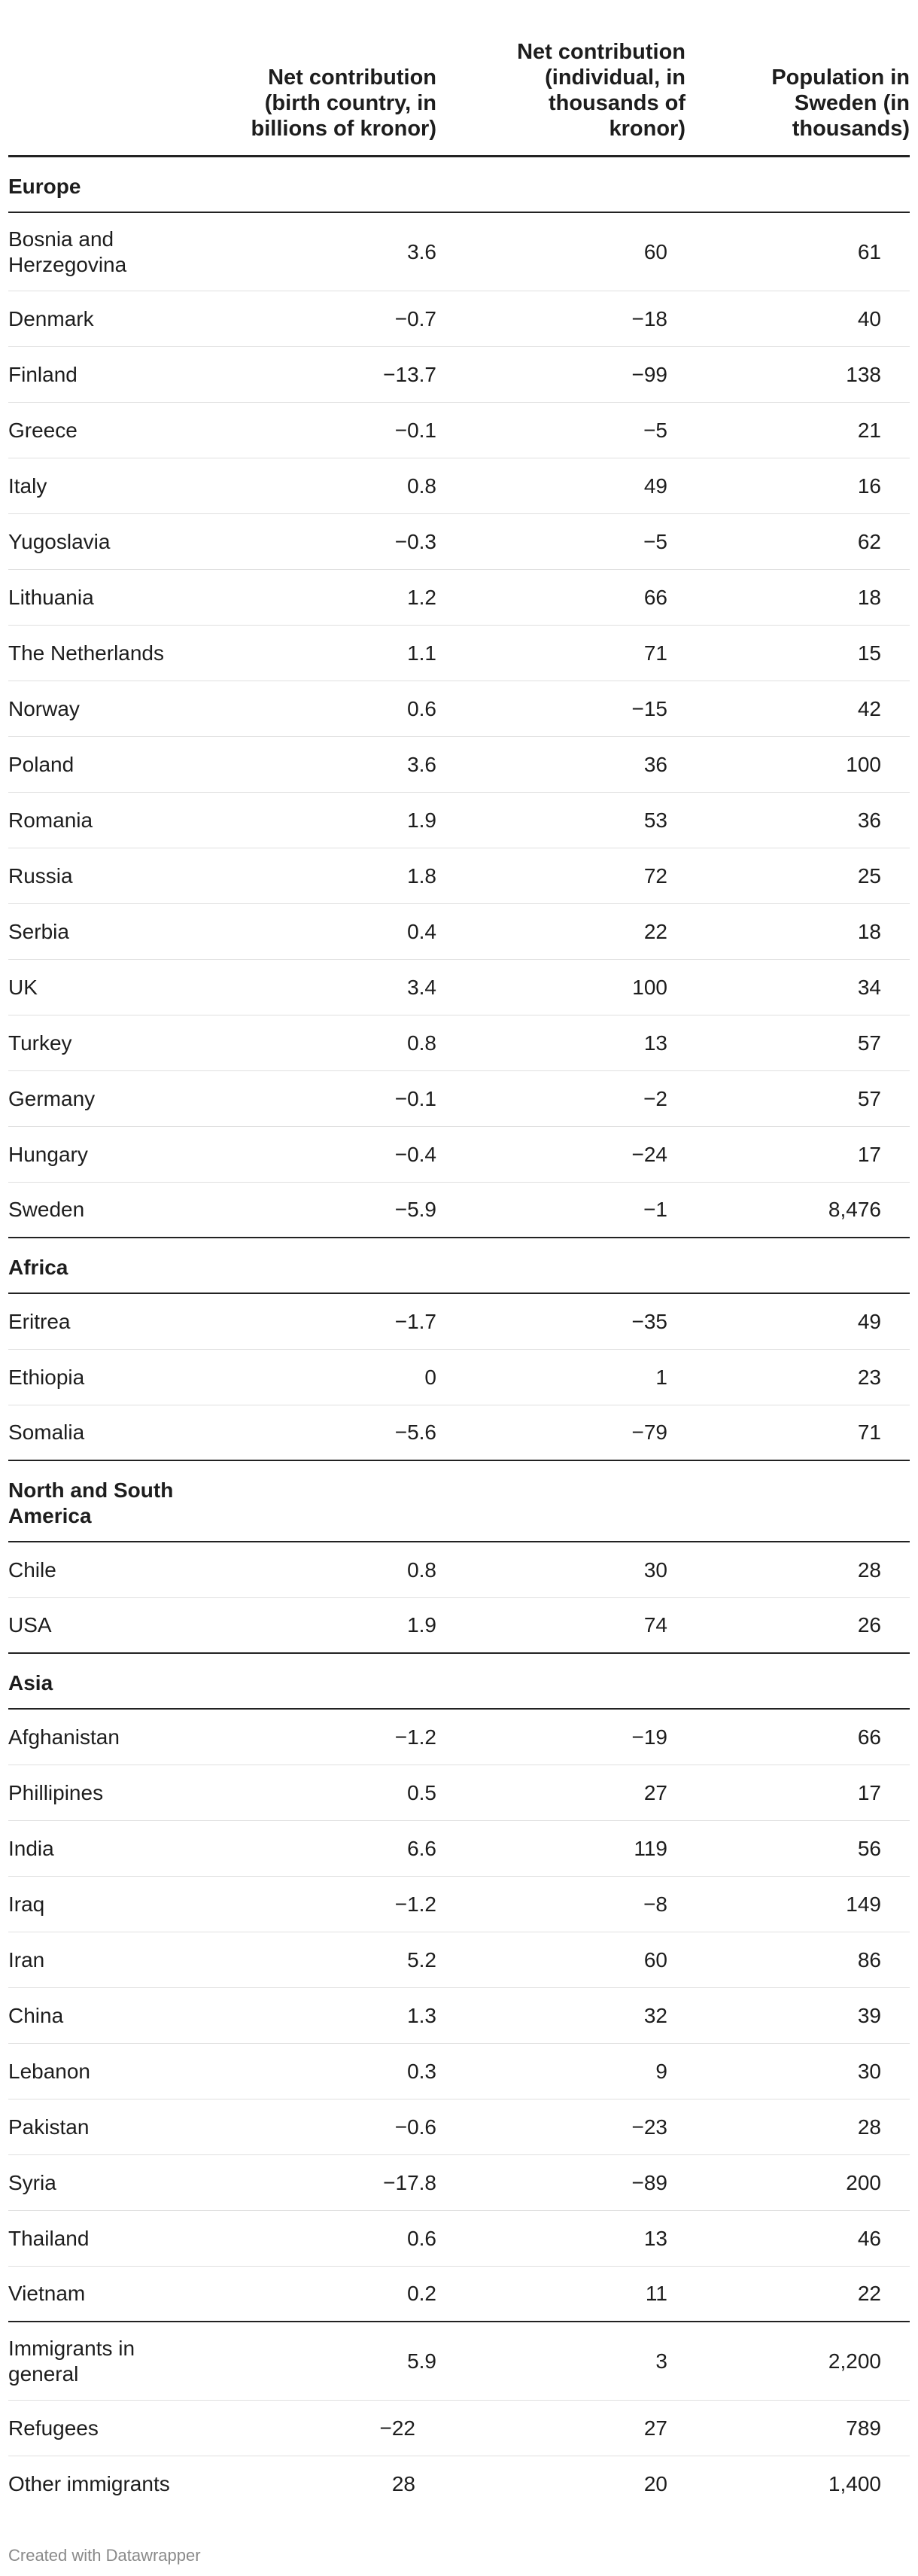 The width and height of the screenshot is (918, 2576). I want to click on population-cell: 39, so click(869, 2015).